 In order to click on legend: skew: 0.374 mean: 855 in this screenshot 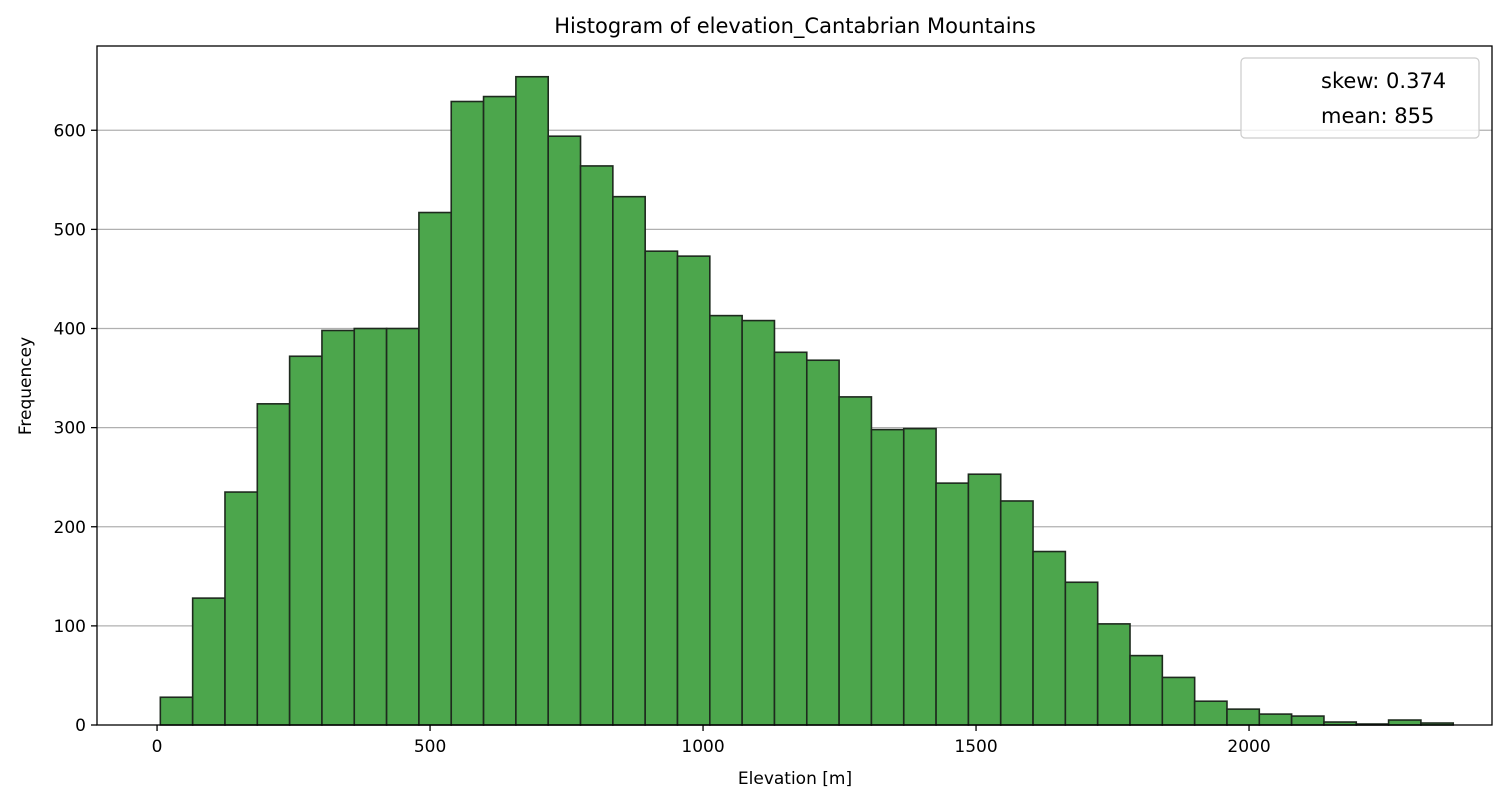, I will do `click(1360, 98)`.